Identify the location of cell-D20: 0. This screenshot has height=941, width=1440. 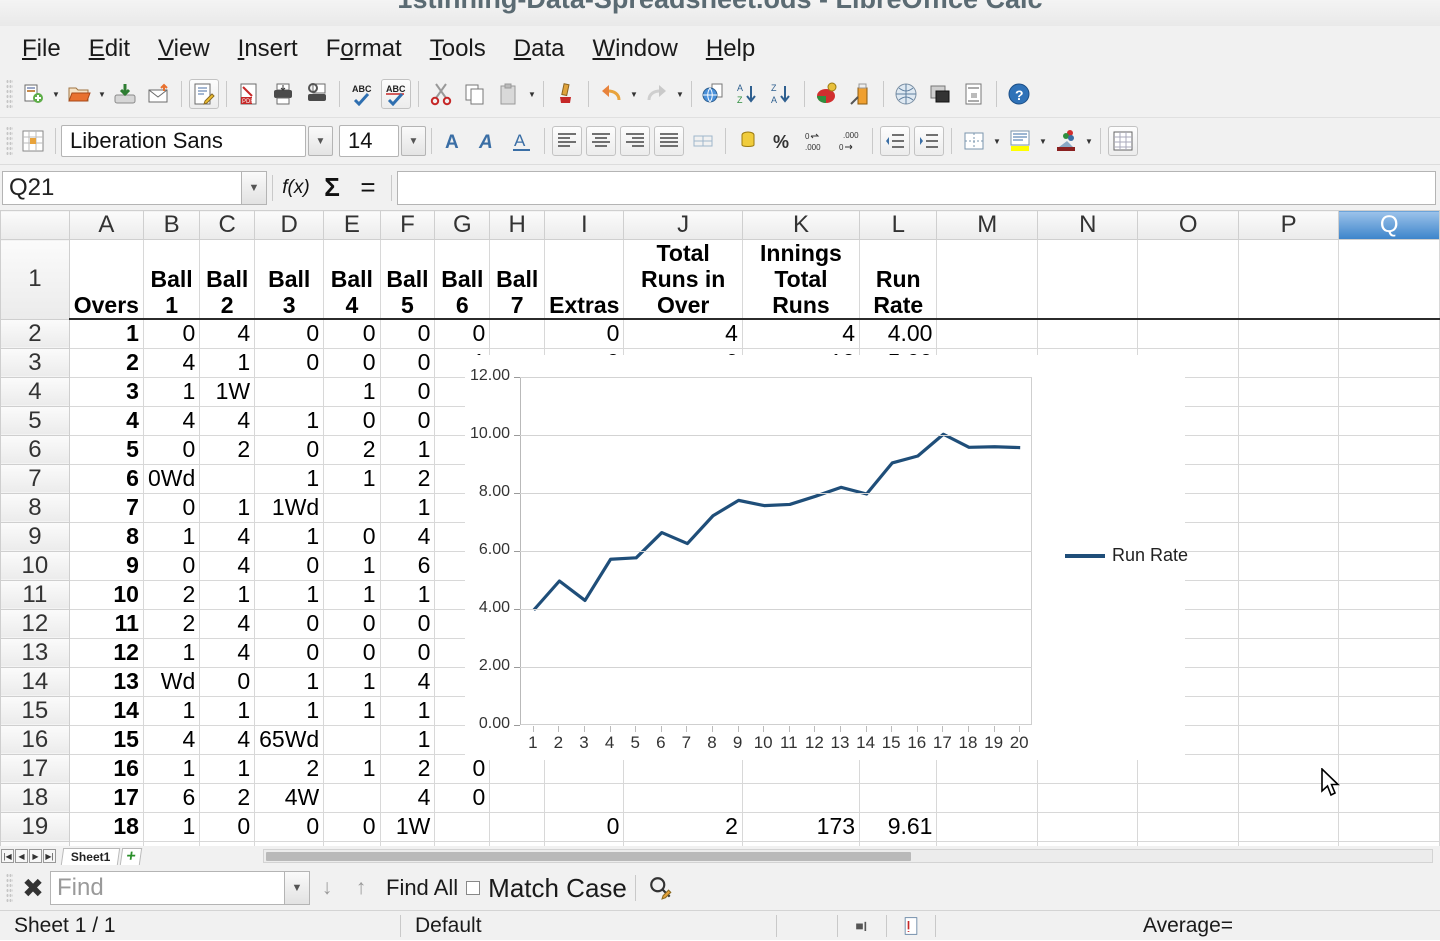
(289, 843).